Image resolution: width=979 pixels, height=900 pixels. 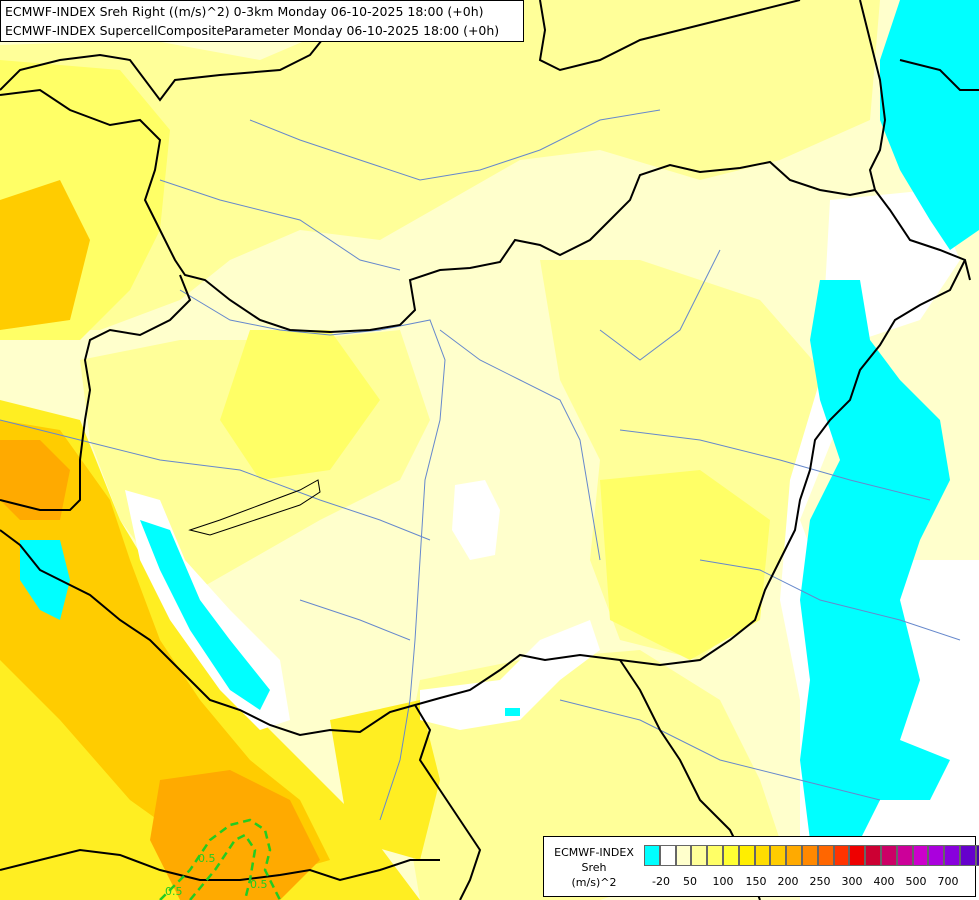 I want to click on legend-swatches, so click(x=811, y=855).